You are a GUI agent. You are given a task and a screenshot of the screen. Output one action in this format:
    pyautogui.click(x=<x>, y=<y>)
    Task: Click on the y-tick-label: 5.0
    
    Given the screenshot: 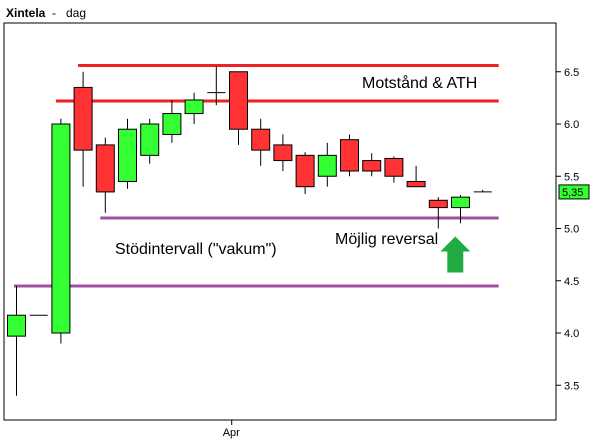 What is the action you would take?
    pyautogui.click(x=571, y=230)
    